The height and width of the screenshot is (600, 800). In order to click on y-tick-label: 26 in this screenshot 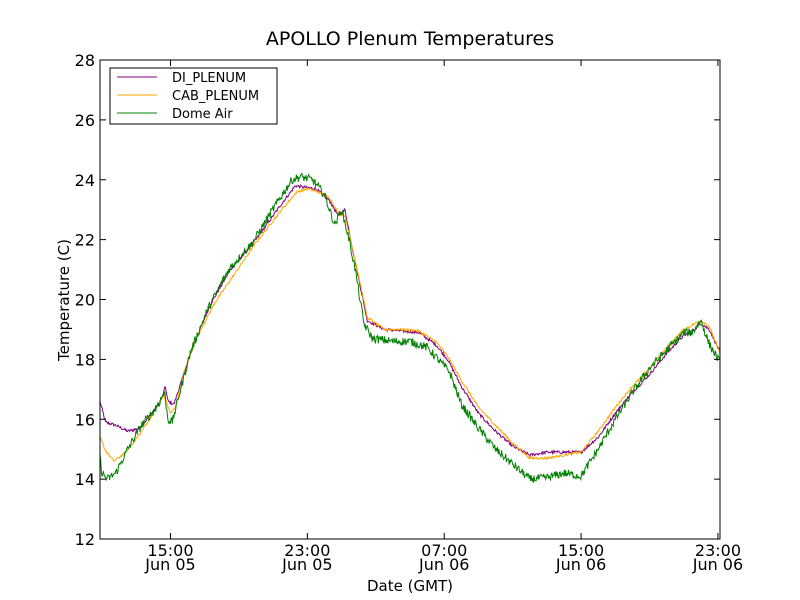, I will do `click(85, 120)`.